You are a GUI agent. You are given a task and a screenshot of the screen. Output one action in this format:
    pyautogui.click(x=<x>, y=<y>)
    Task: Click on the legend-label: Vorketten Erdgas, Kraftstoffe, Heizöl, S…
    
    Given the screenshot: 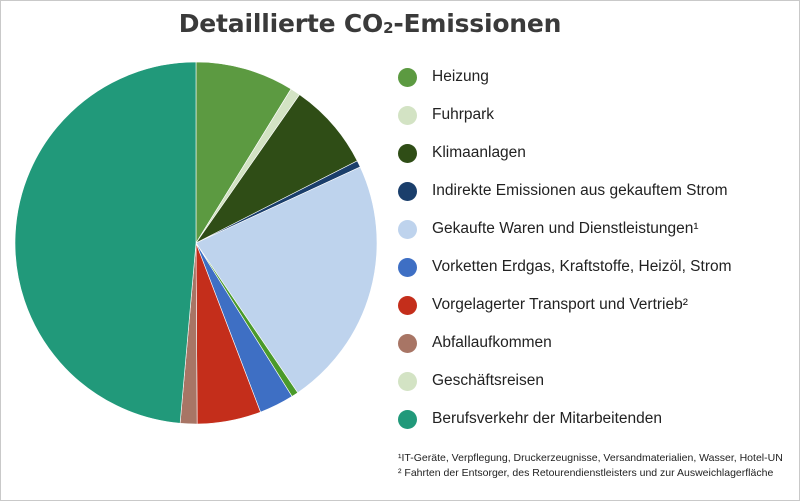 What is the action you would take?
    pyautogui.click(x=582, y=266)
    